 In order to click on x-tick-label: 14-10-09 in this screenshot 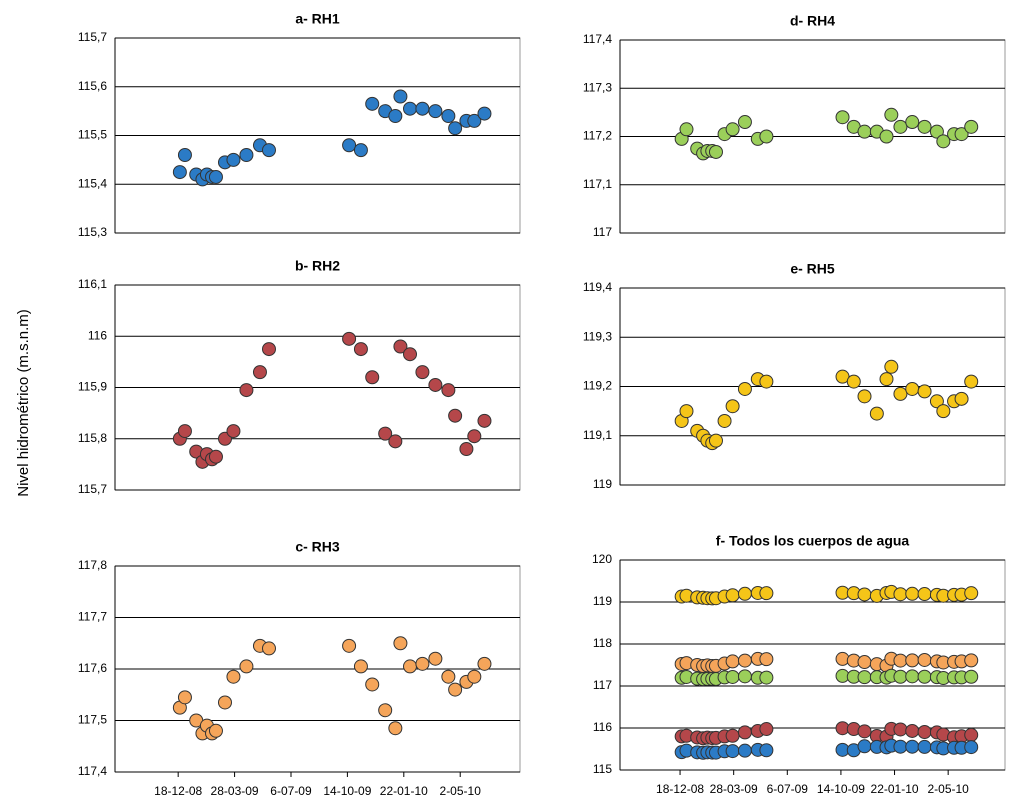, I will do `click(841, 789)`.